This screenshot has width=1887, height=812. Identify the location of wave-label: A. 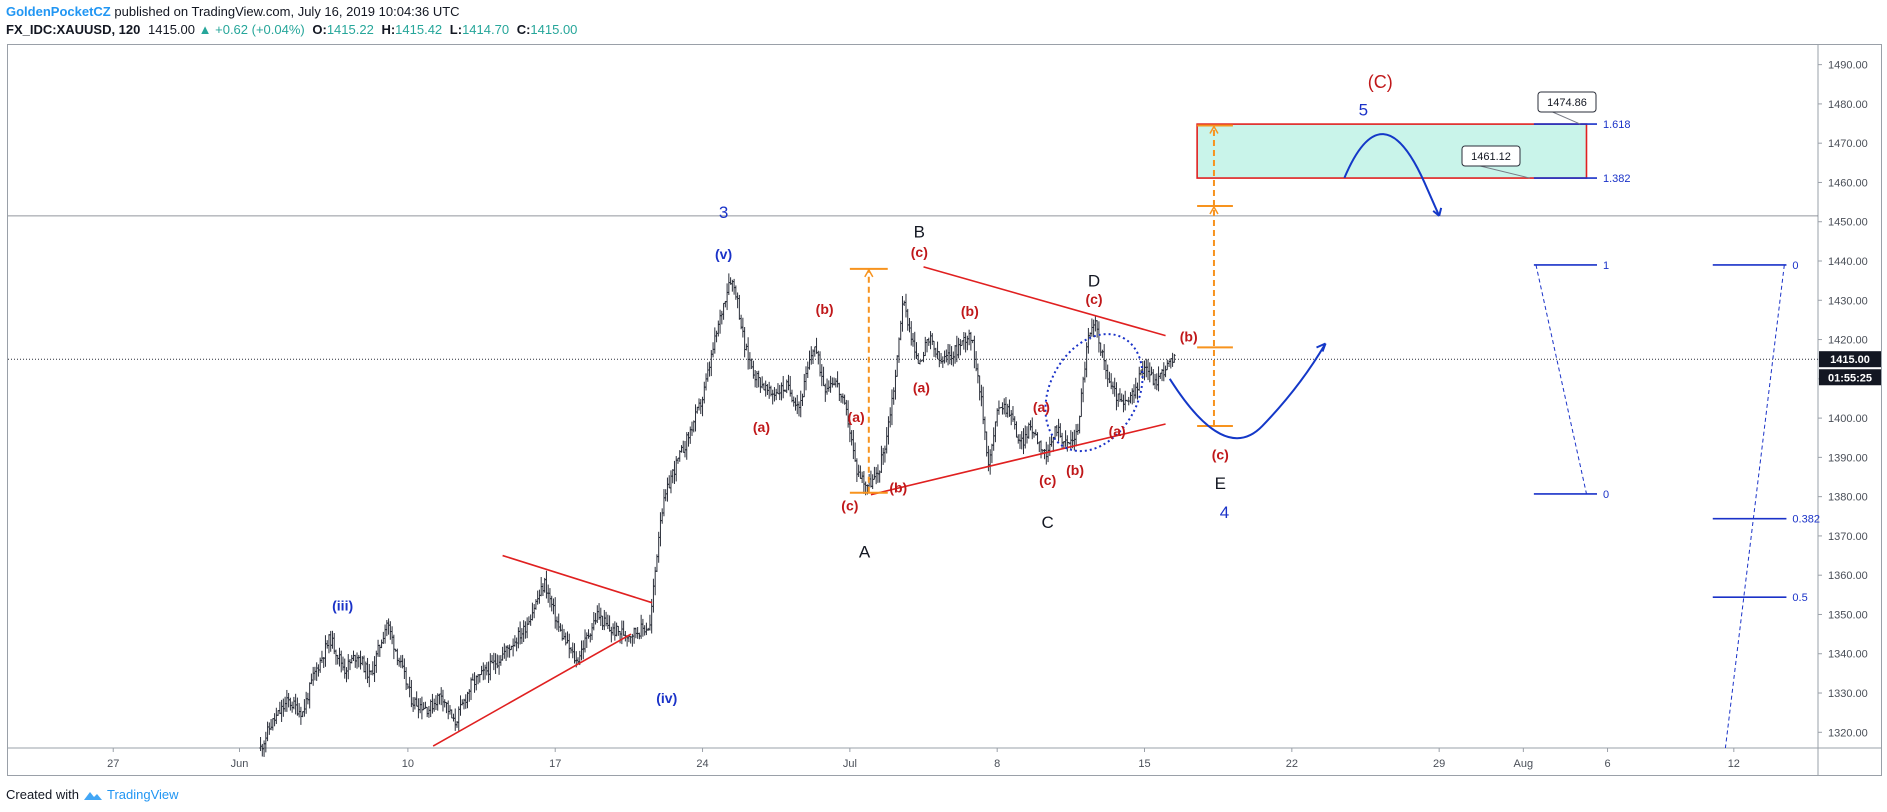
(865, 552).